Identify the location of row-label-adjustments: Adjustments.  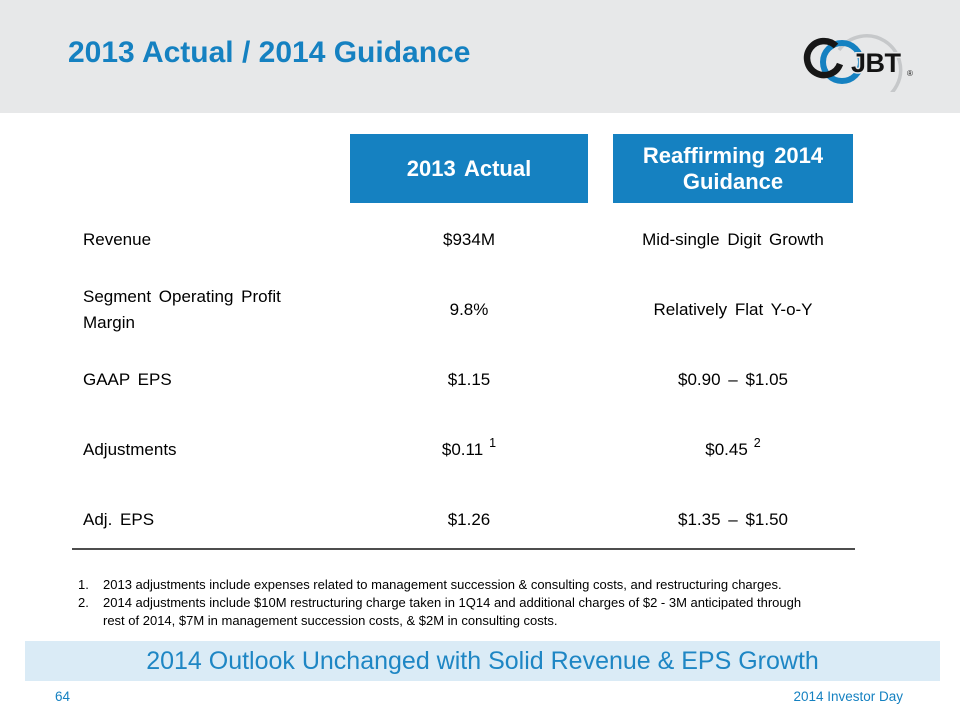
(130, 449).